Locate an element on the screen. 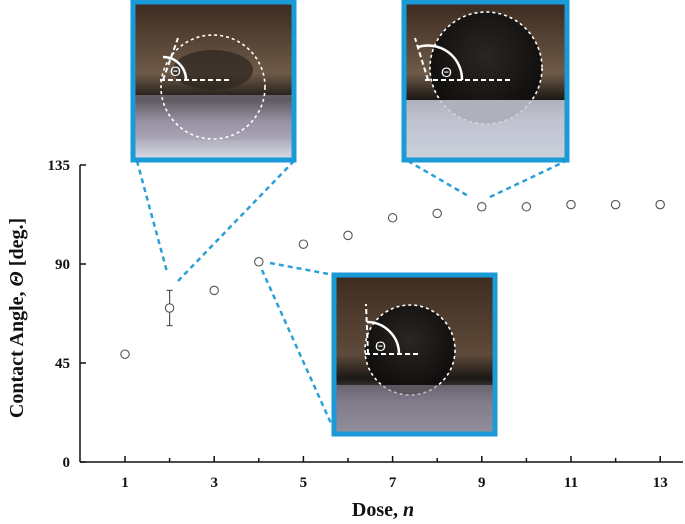 This screenshot has width=685, height=524. y-tick-label: 0 is located at coordinates (67, 463).